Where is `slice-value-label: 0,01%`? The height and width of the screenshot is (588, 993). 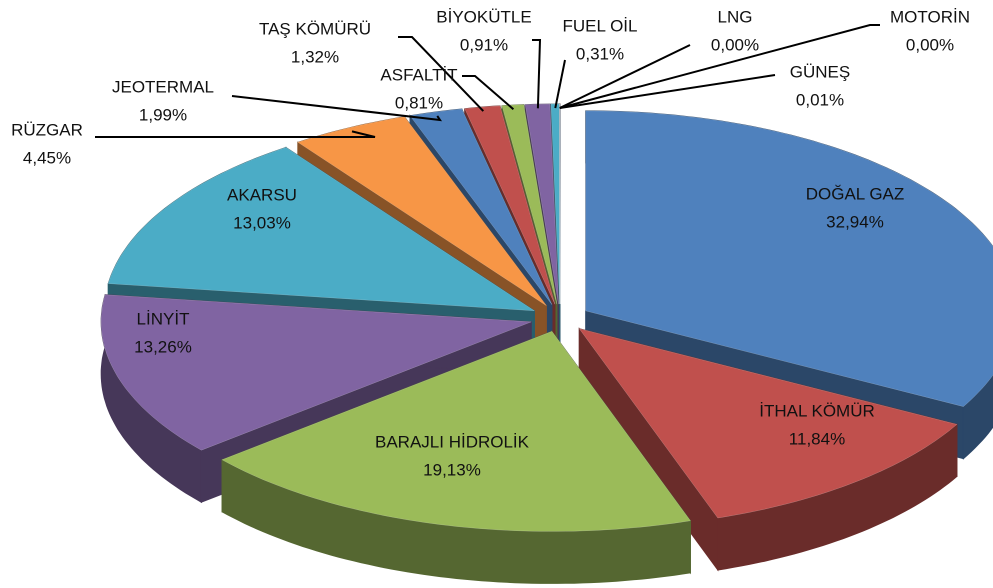 slice-value-label: 0,01% is located at coordinates (820, 99).